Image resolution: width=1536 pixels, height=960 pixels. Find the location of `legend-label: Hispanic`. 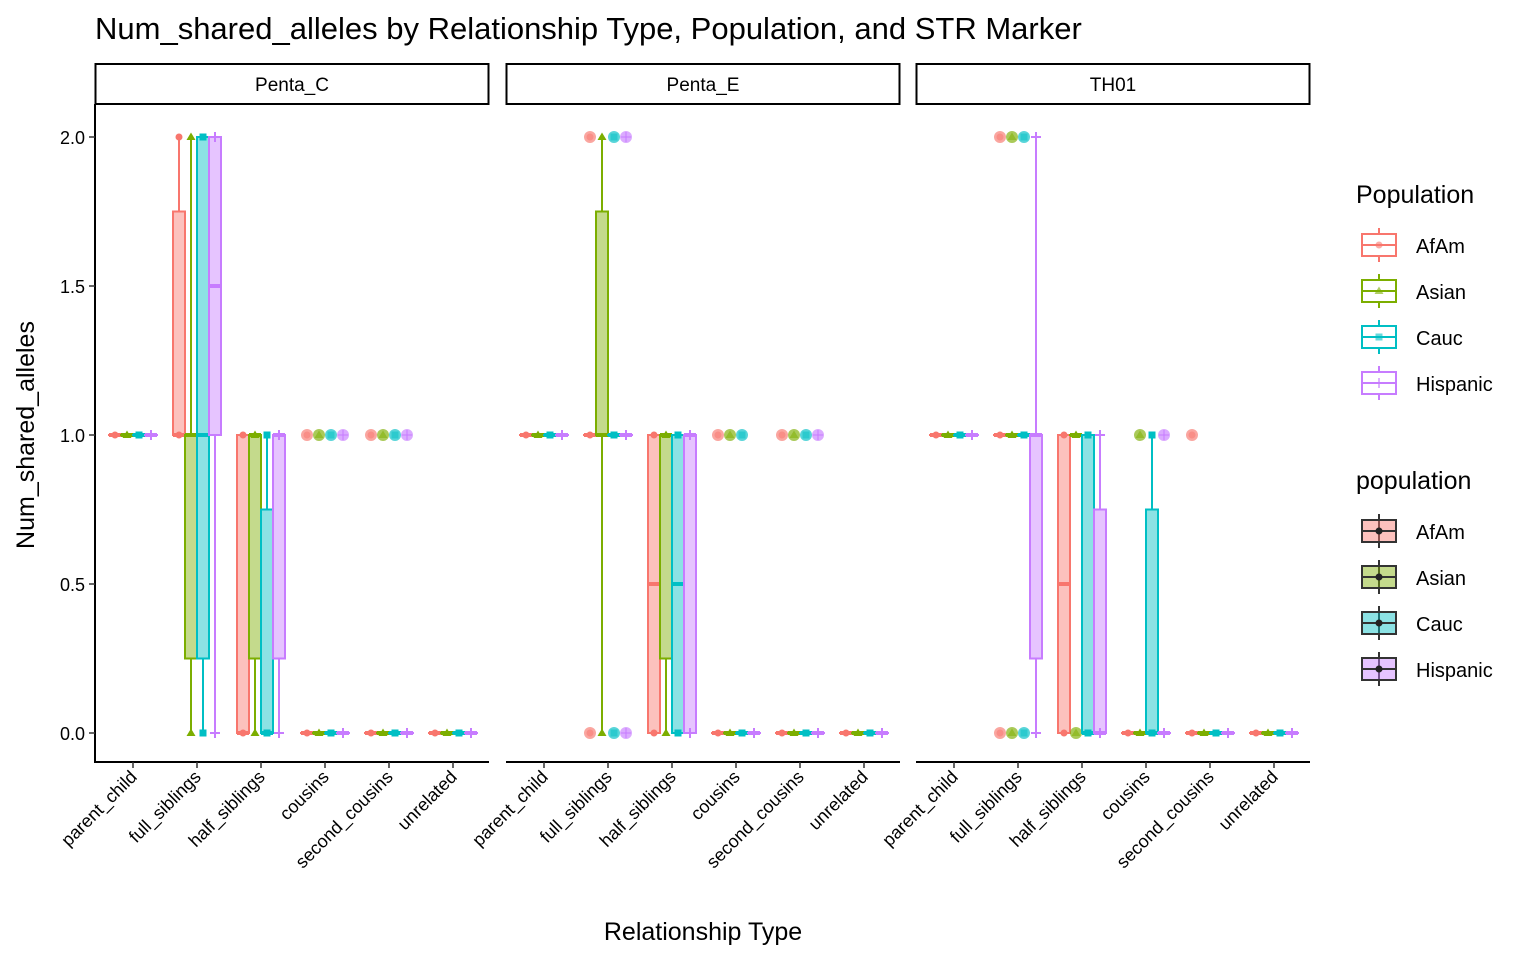

legend-label: Hispanic is located at coordinates (1454, 385).